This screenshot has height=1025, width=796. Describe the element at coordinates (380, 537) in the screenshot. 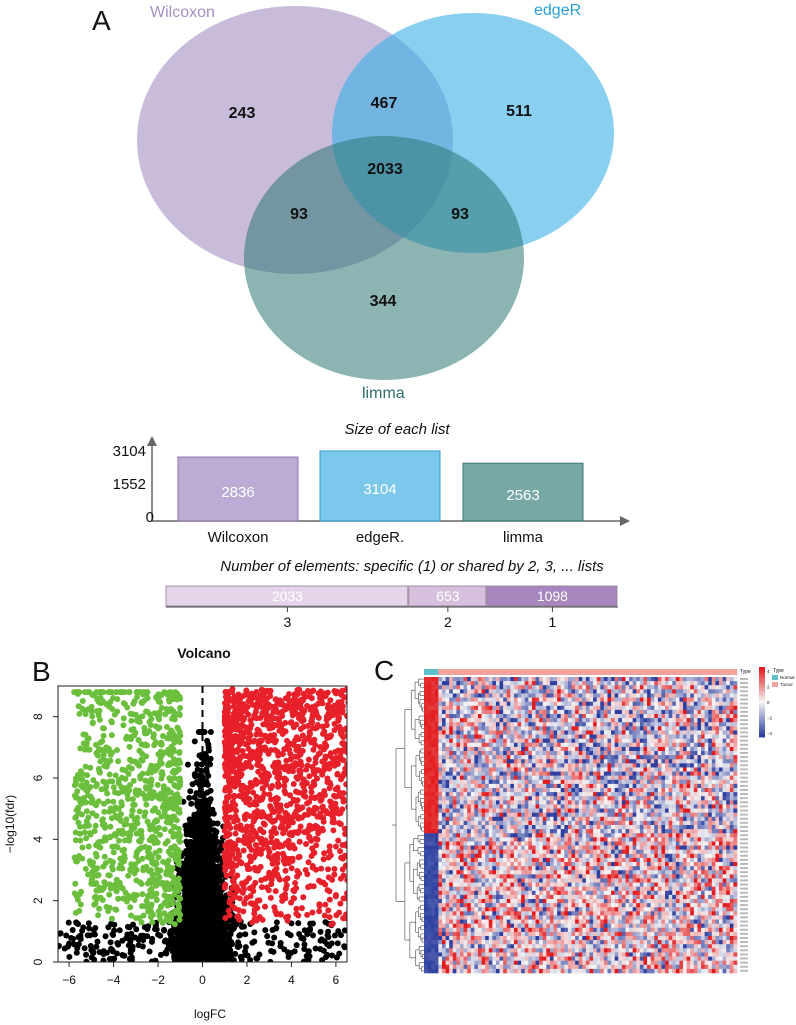

I see `list-size-category-label: edgeR.` at that location.